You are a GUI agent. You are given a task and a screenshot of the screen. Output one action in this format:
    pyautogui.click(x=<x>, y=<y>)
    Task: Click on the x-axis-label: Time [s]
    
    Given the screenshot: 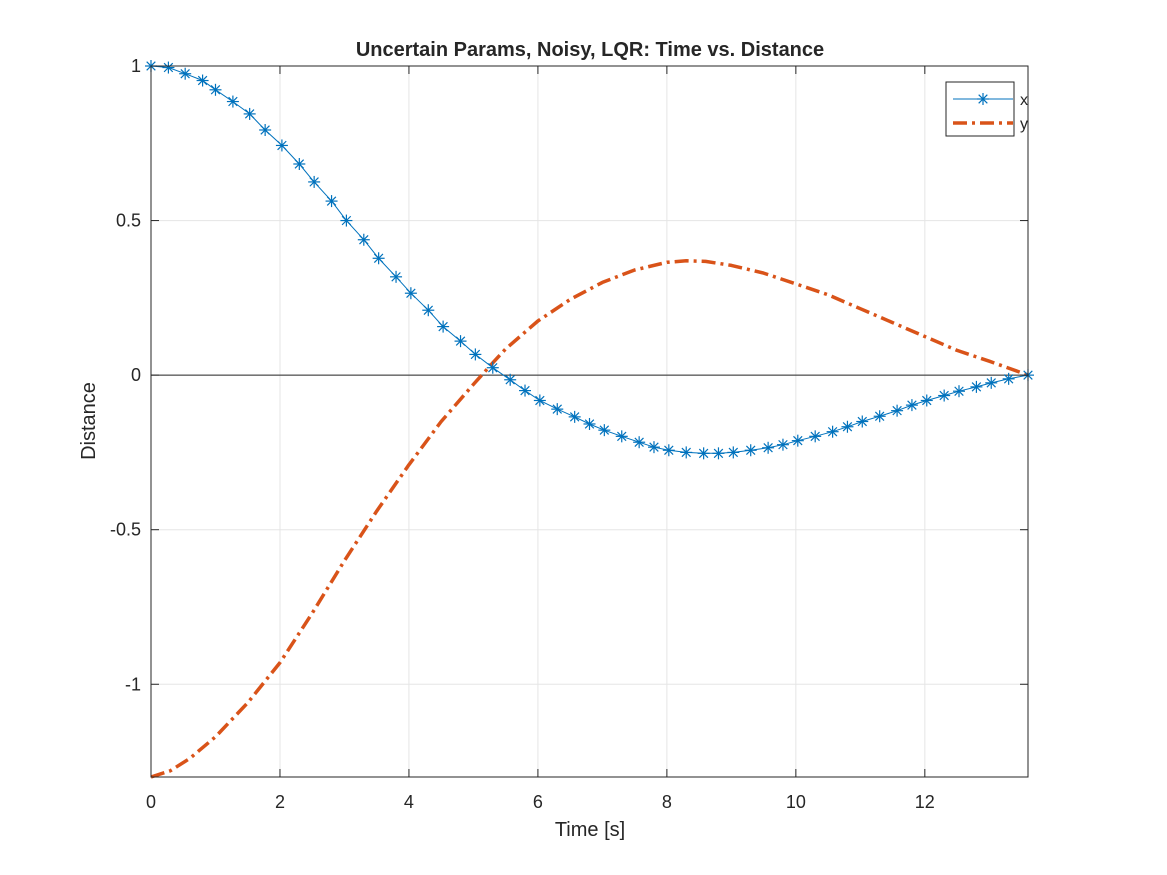 What is the action you would take?
    pyautogui.click(x=590, y=830)
    